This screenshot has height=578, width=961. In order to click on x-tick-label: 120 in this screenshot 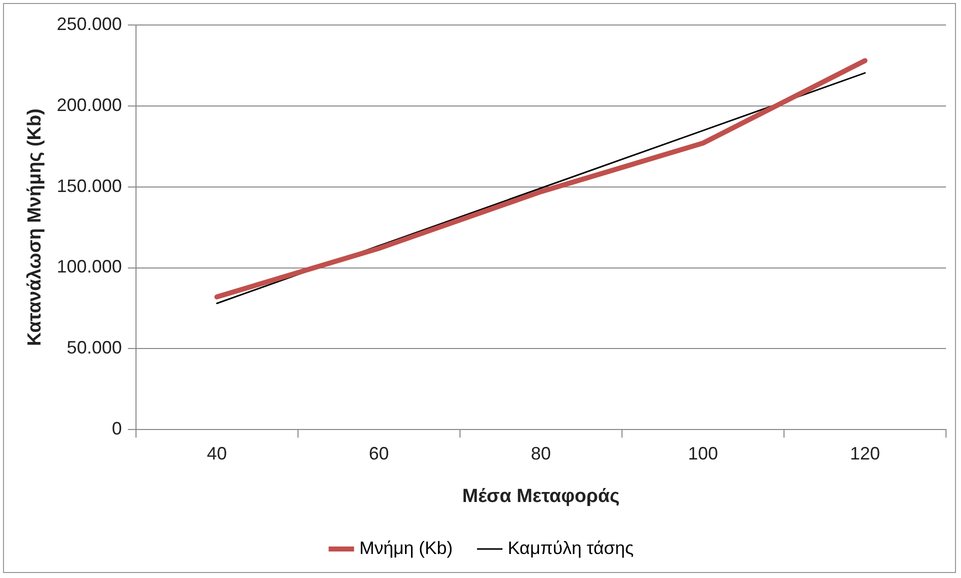, I will do `click(865, 453)`.